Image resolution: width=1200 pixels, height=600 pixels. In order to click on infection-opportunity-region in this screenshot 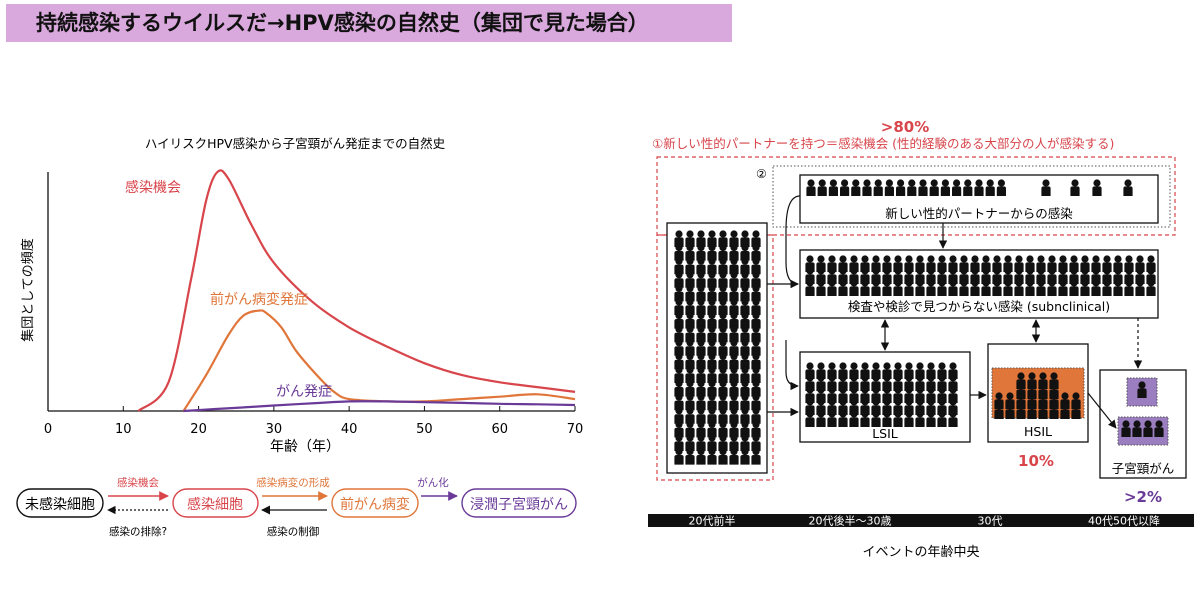, I will do `click(916, 196)`.